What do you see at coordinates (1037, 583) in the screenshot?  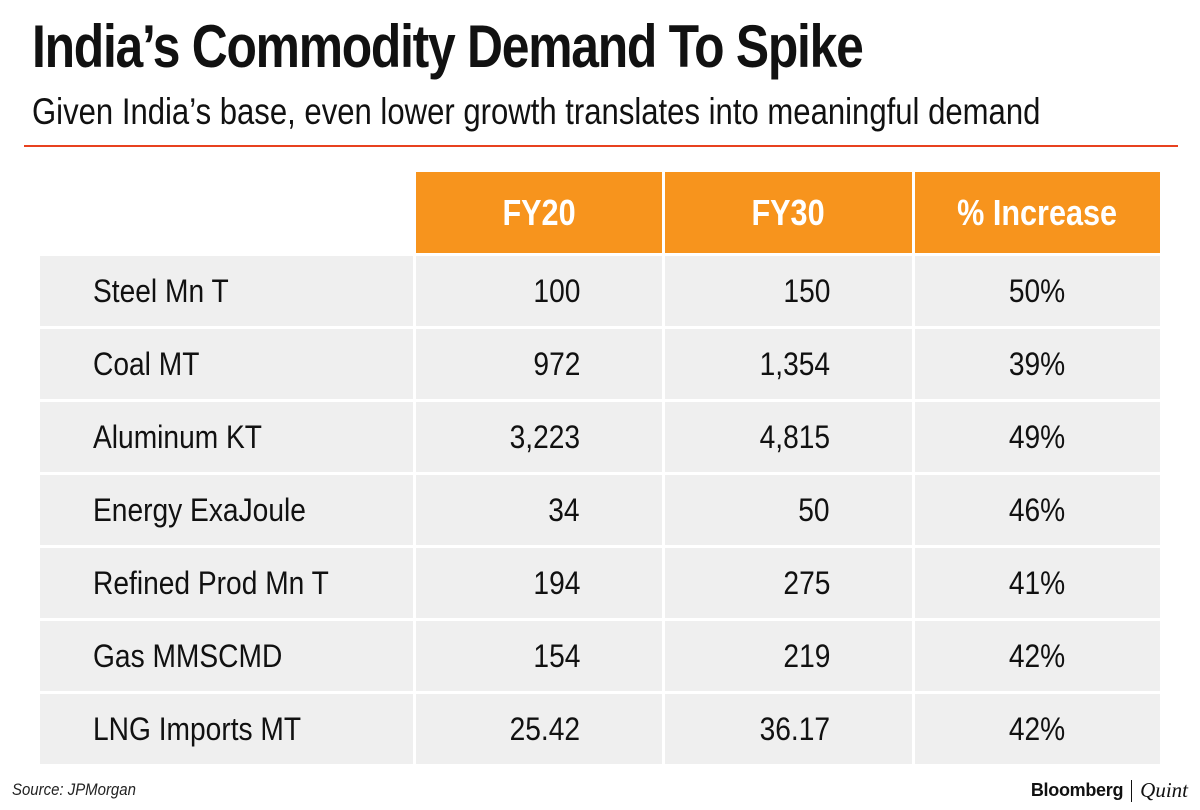 I see `increase-value: 41%` at bounding box center [1037, 583].